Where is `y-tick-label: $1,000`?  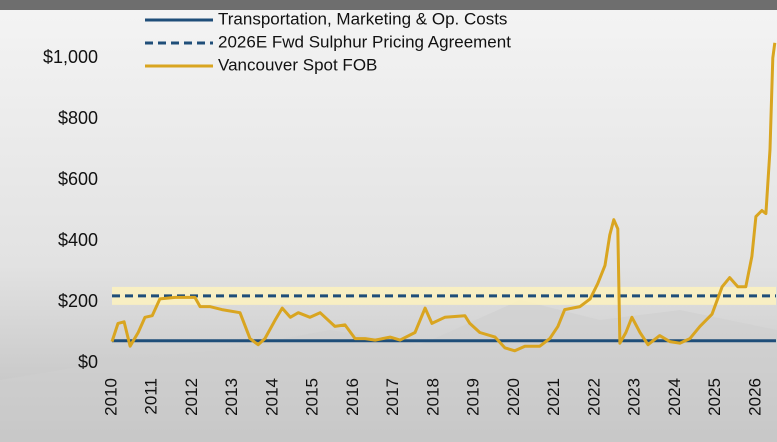 y-tick-label: $1,000 is located at coordinates (70, 57).